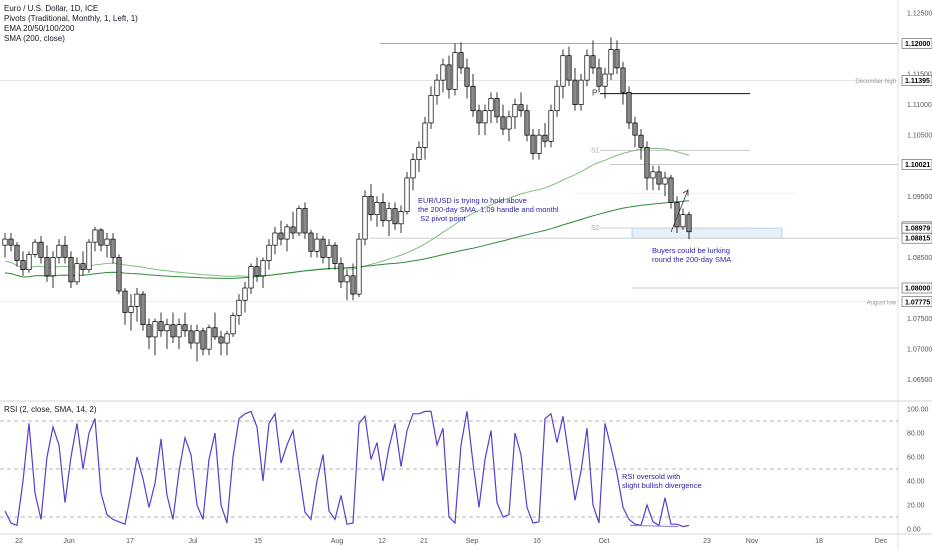 The width and height of the screenshot is (932, 550). Describe the element at coordinates (919, 13) in the screenshot. I see `price-tick: 1.12500` at that location.